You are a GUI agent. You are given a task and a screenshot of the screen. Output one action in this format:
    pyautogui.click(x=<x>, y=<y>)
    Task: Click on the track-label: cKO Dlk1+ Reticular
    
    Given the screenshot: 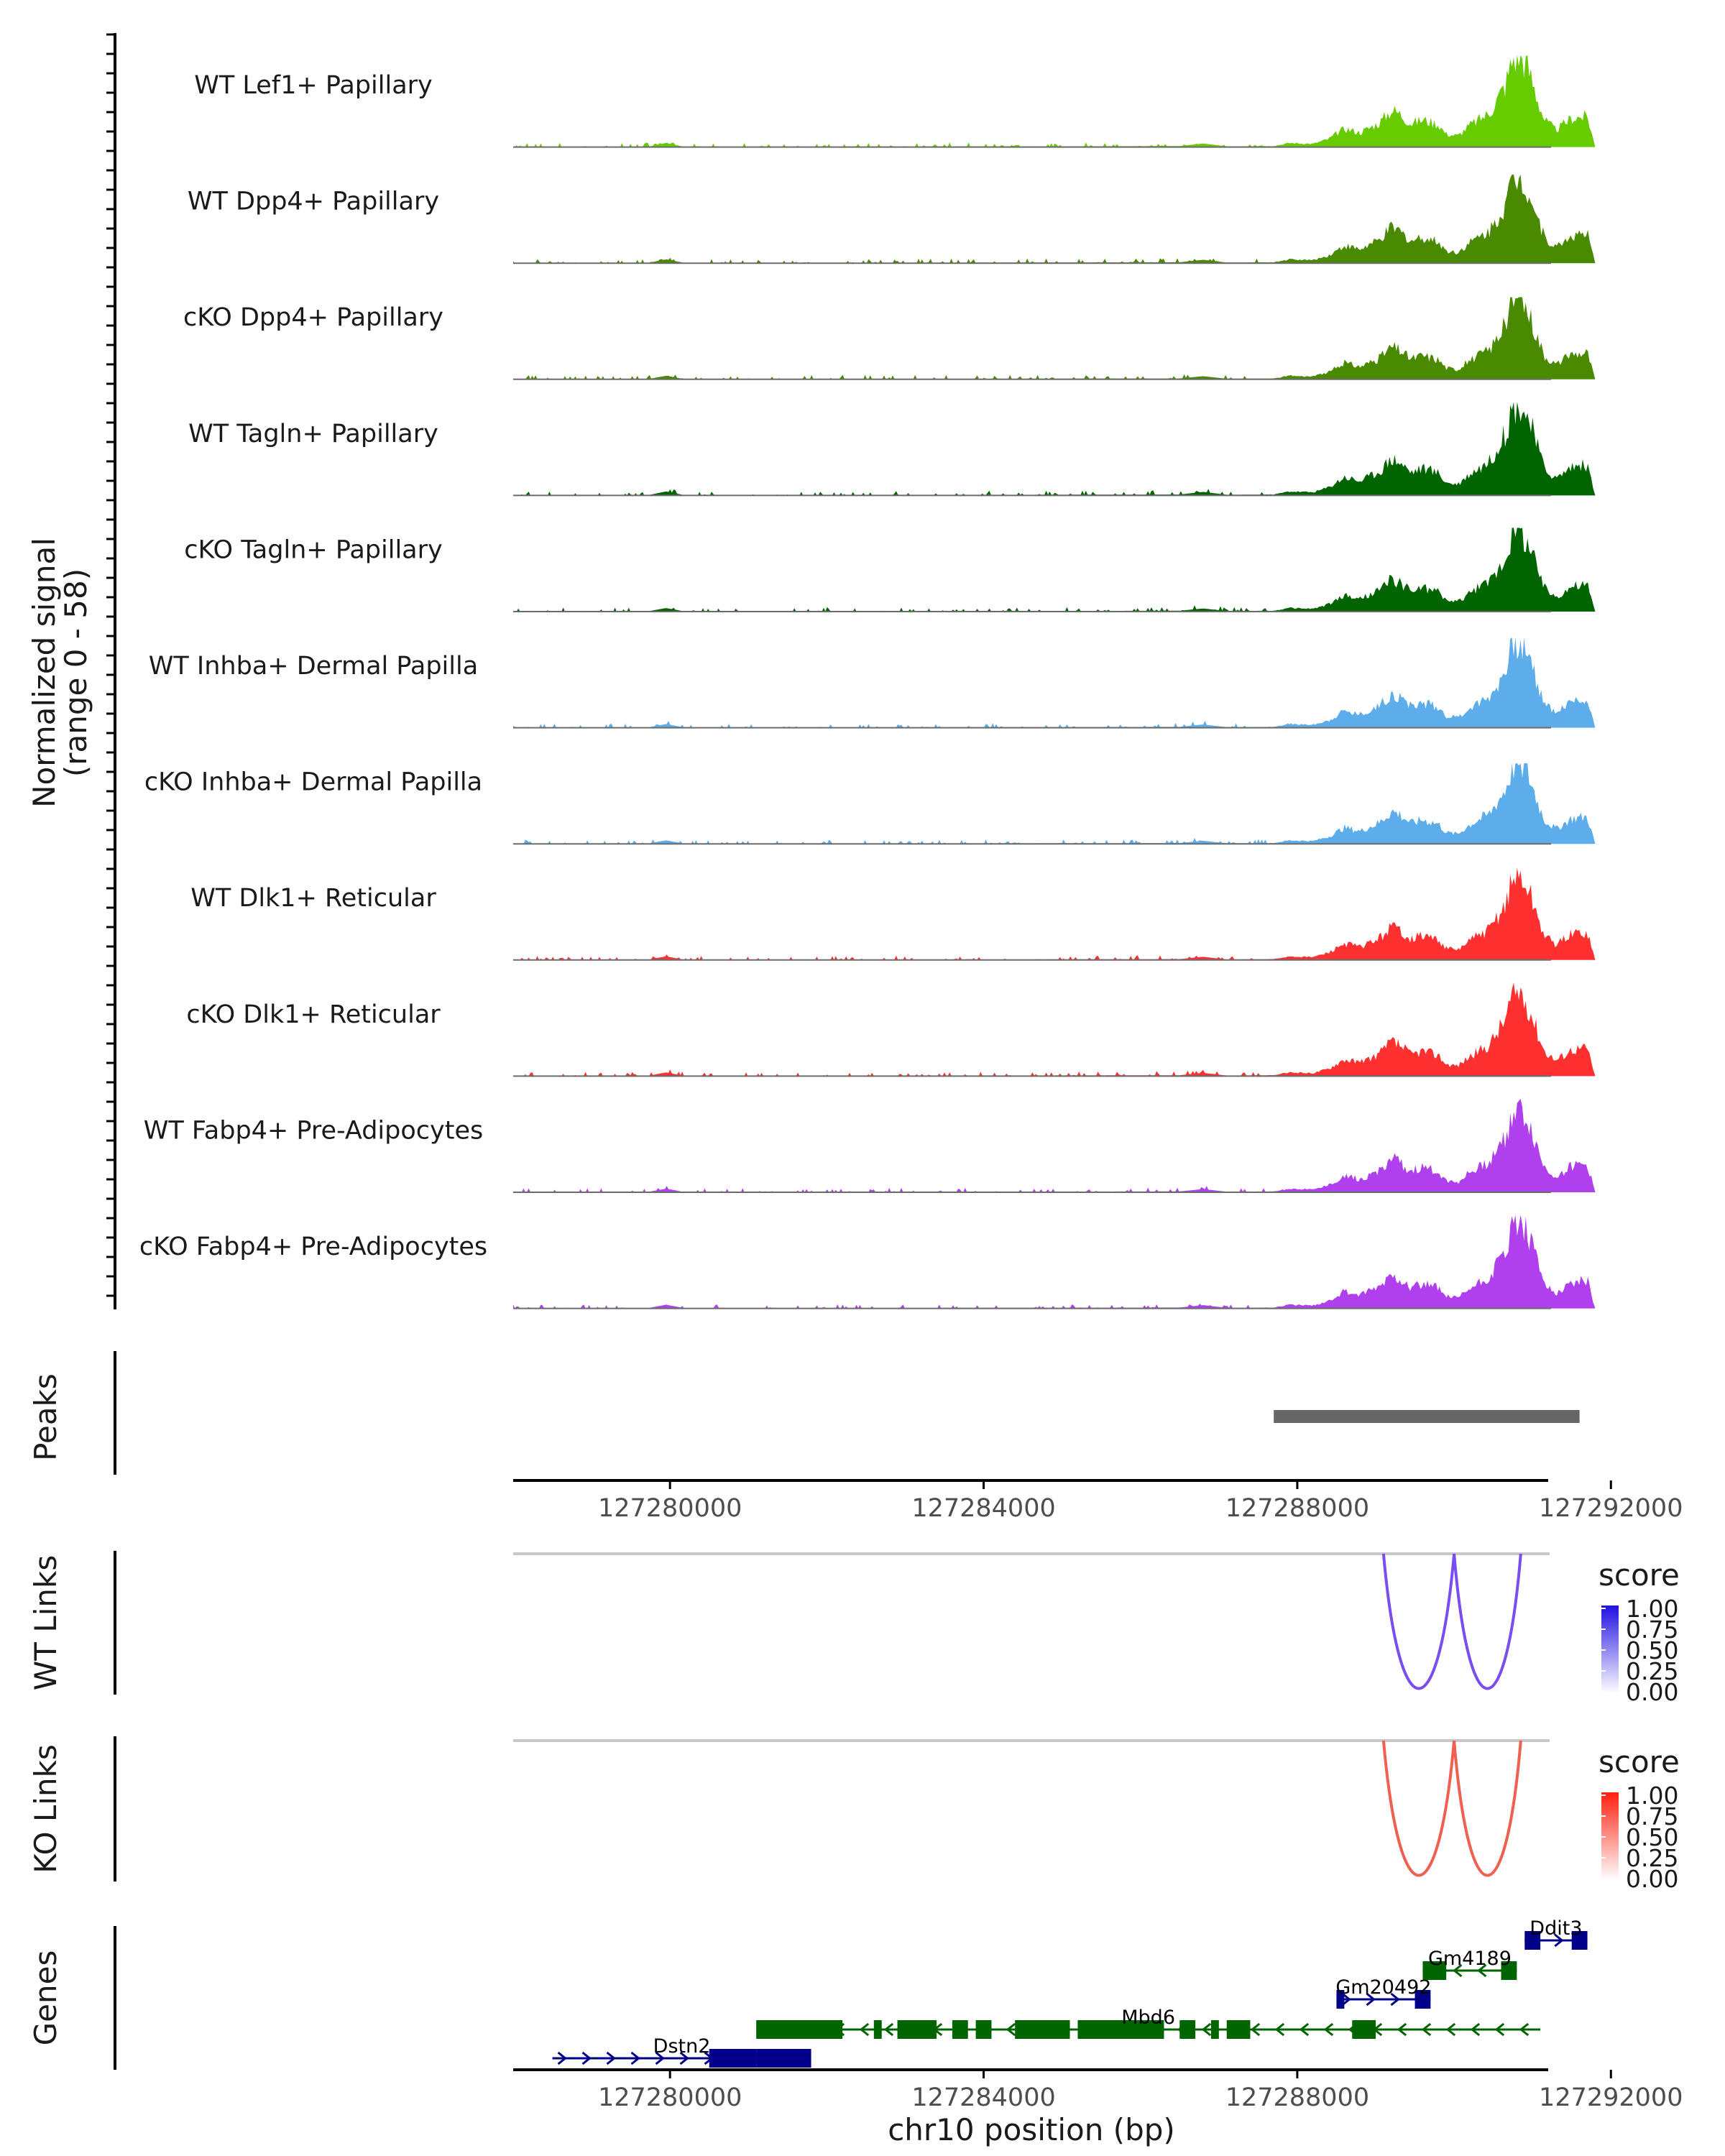 What is the action you would take?
    pyautogui.click(x=313, y=1014)
    